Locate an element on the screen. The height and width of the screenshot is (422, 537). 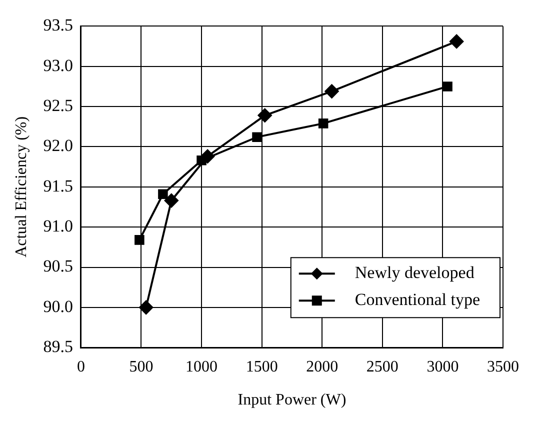
y-tick-label: 91.0 is located at coordinates (58, 226).